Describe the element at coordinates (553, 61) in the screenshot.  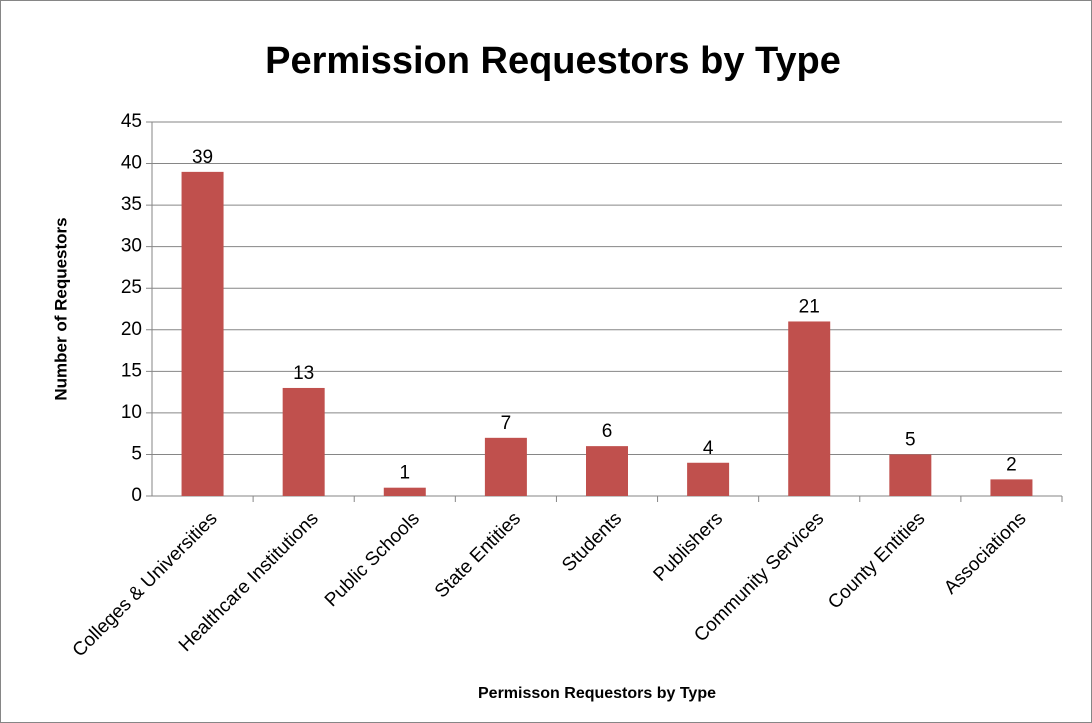
I see `chart-title: Permission Requestors by Type` at that location.